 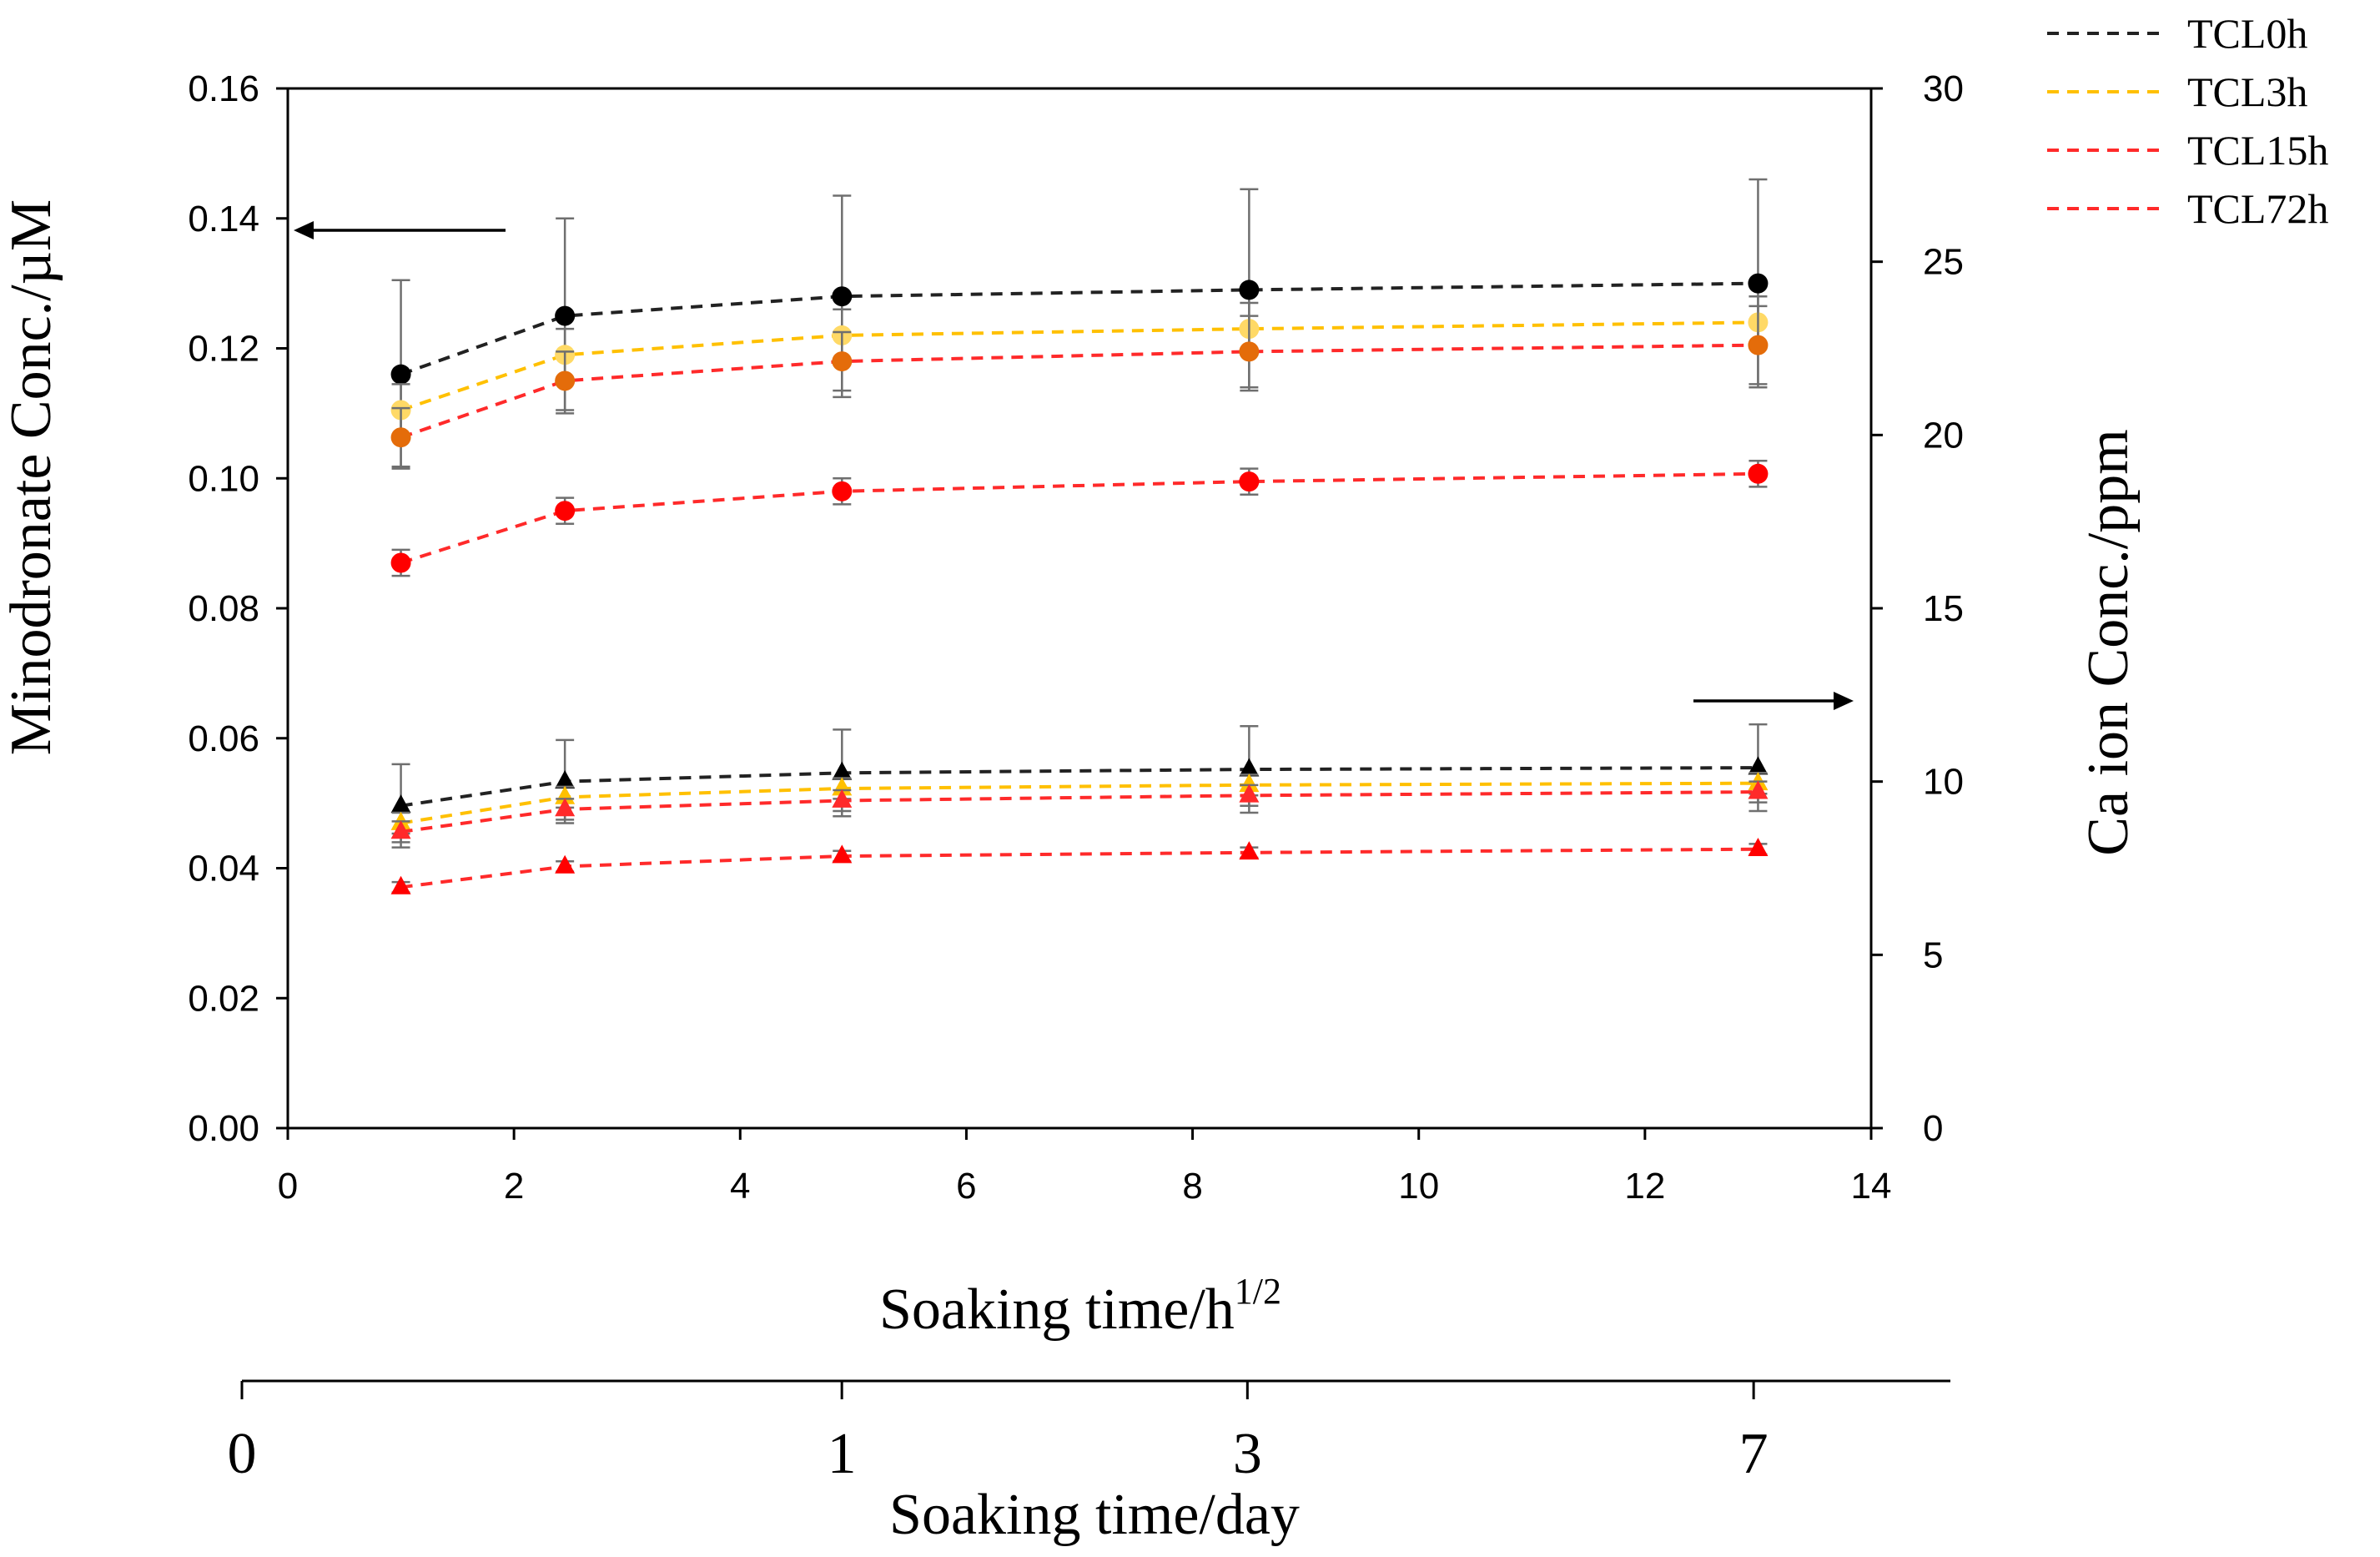 What do you see at coordinates (514, 1186) in the screenshot?
I see `x-tick-label: 2` at bounding box center [514, 1186].